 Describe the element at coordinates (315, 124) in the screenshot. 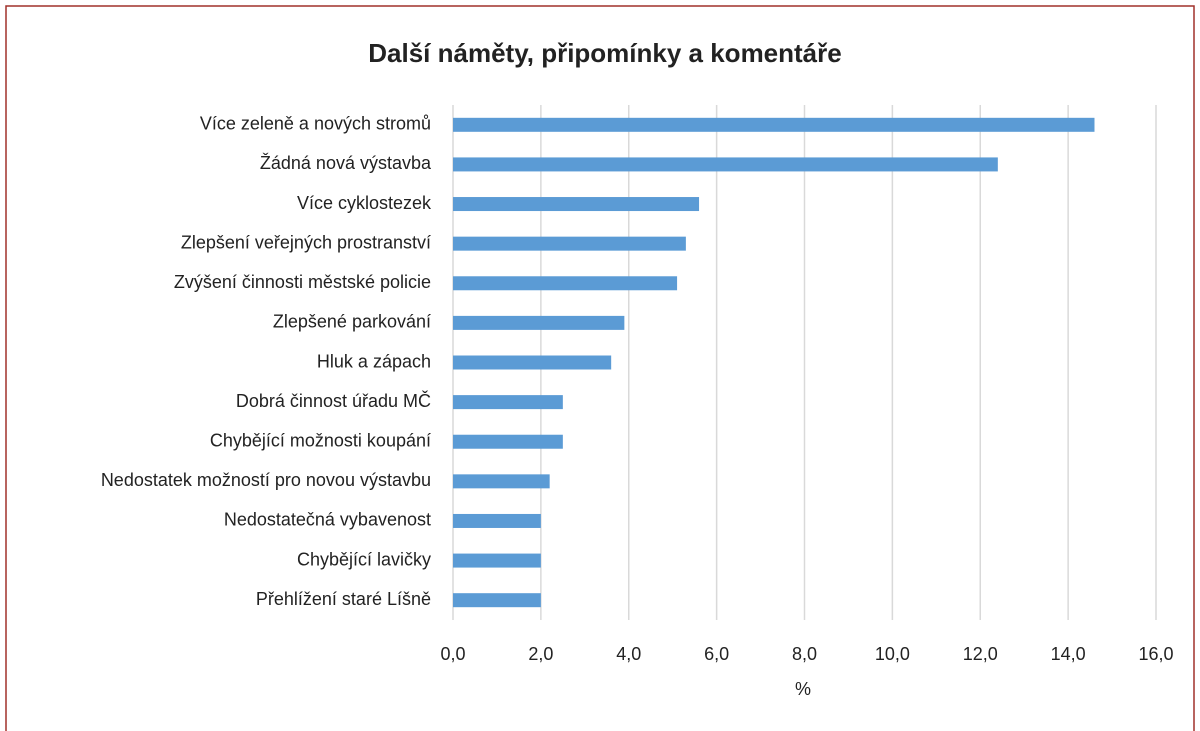

I see `y-tick-label: Více zeleně a nových stromů` at that location.